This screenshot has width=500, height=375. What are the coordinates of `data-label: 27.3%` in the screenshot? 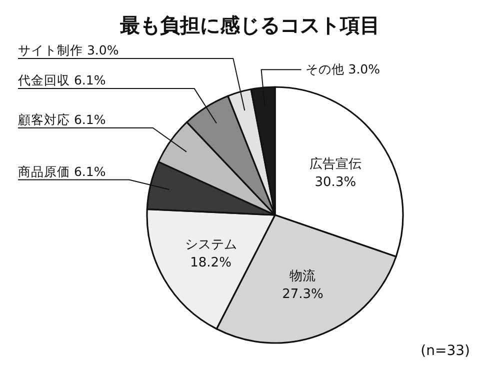 It's located at (303, 294).